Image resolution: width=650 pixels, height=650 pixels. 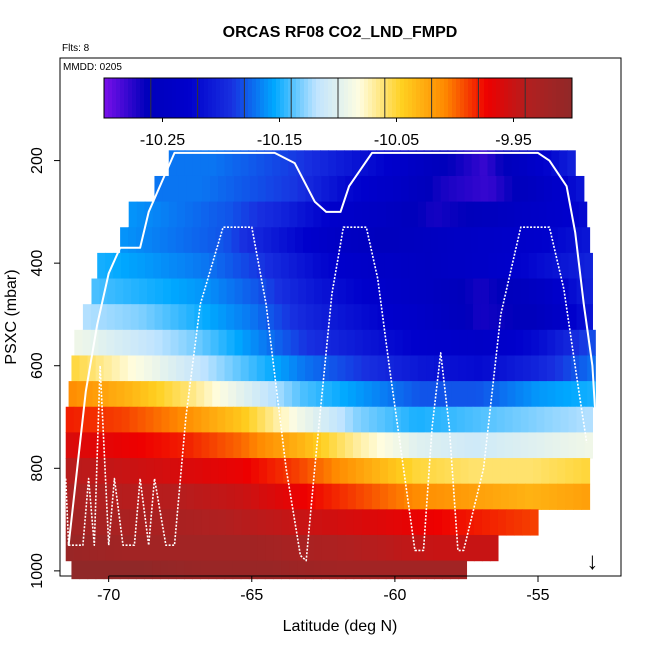 What do you see at coordinates (333, 419) in the screenshot?
I see `heatmap-cell-r10-c33` at bounding box center [333, 419].